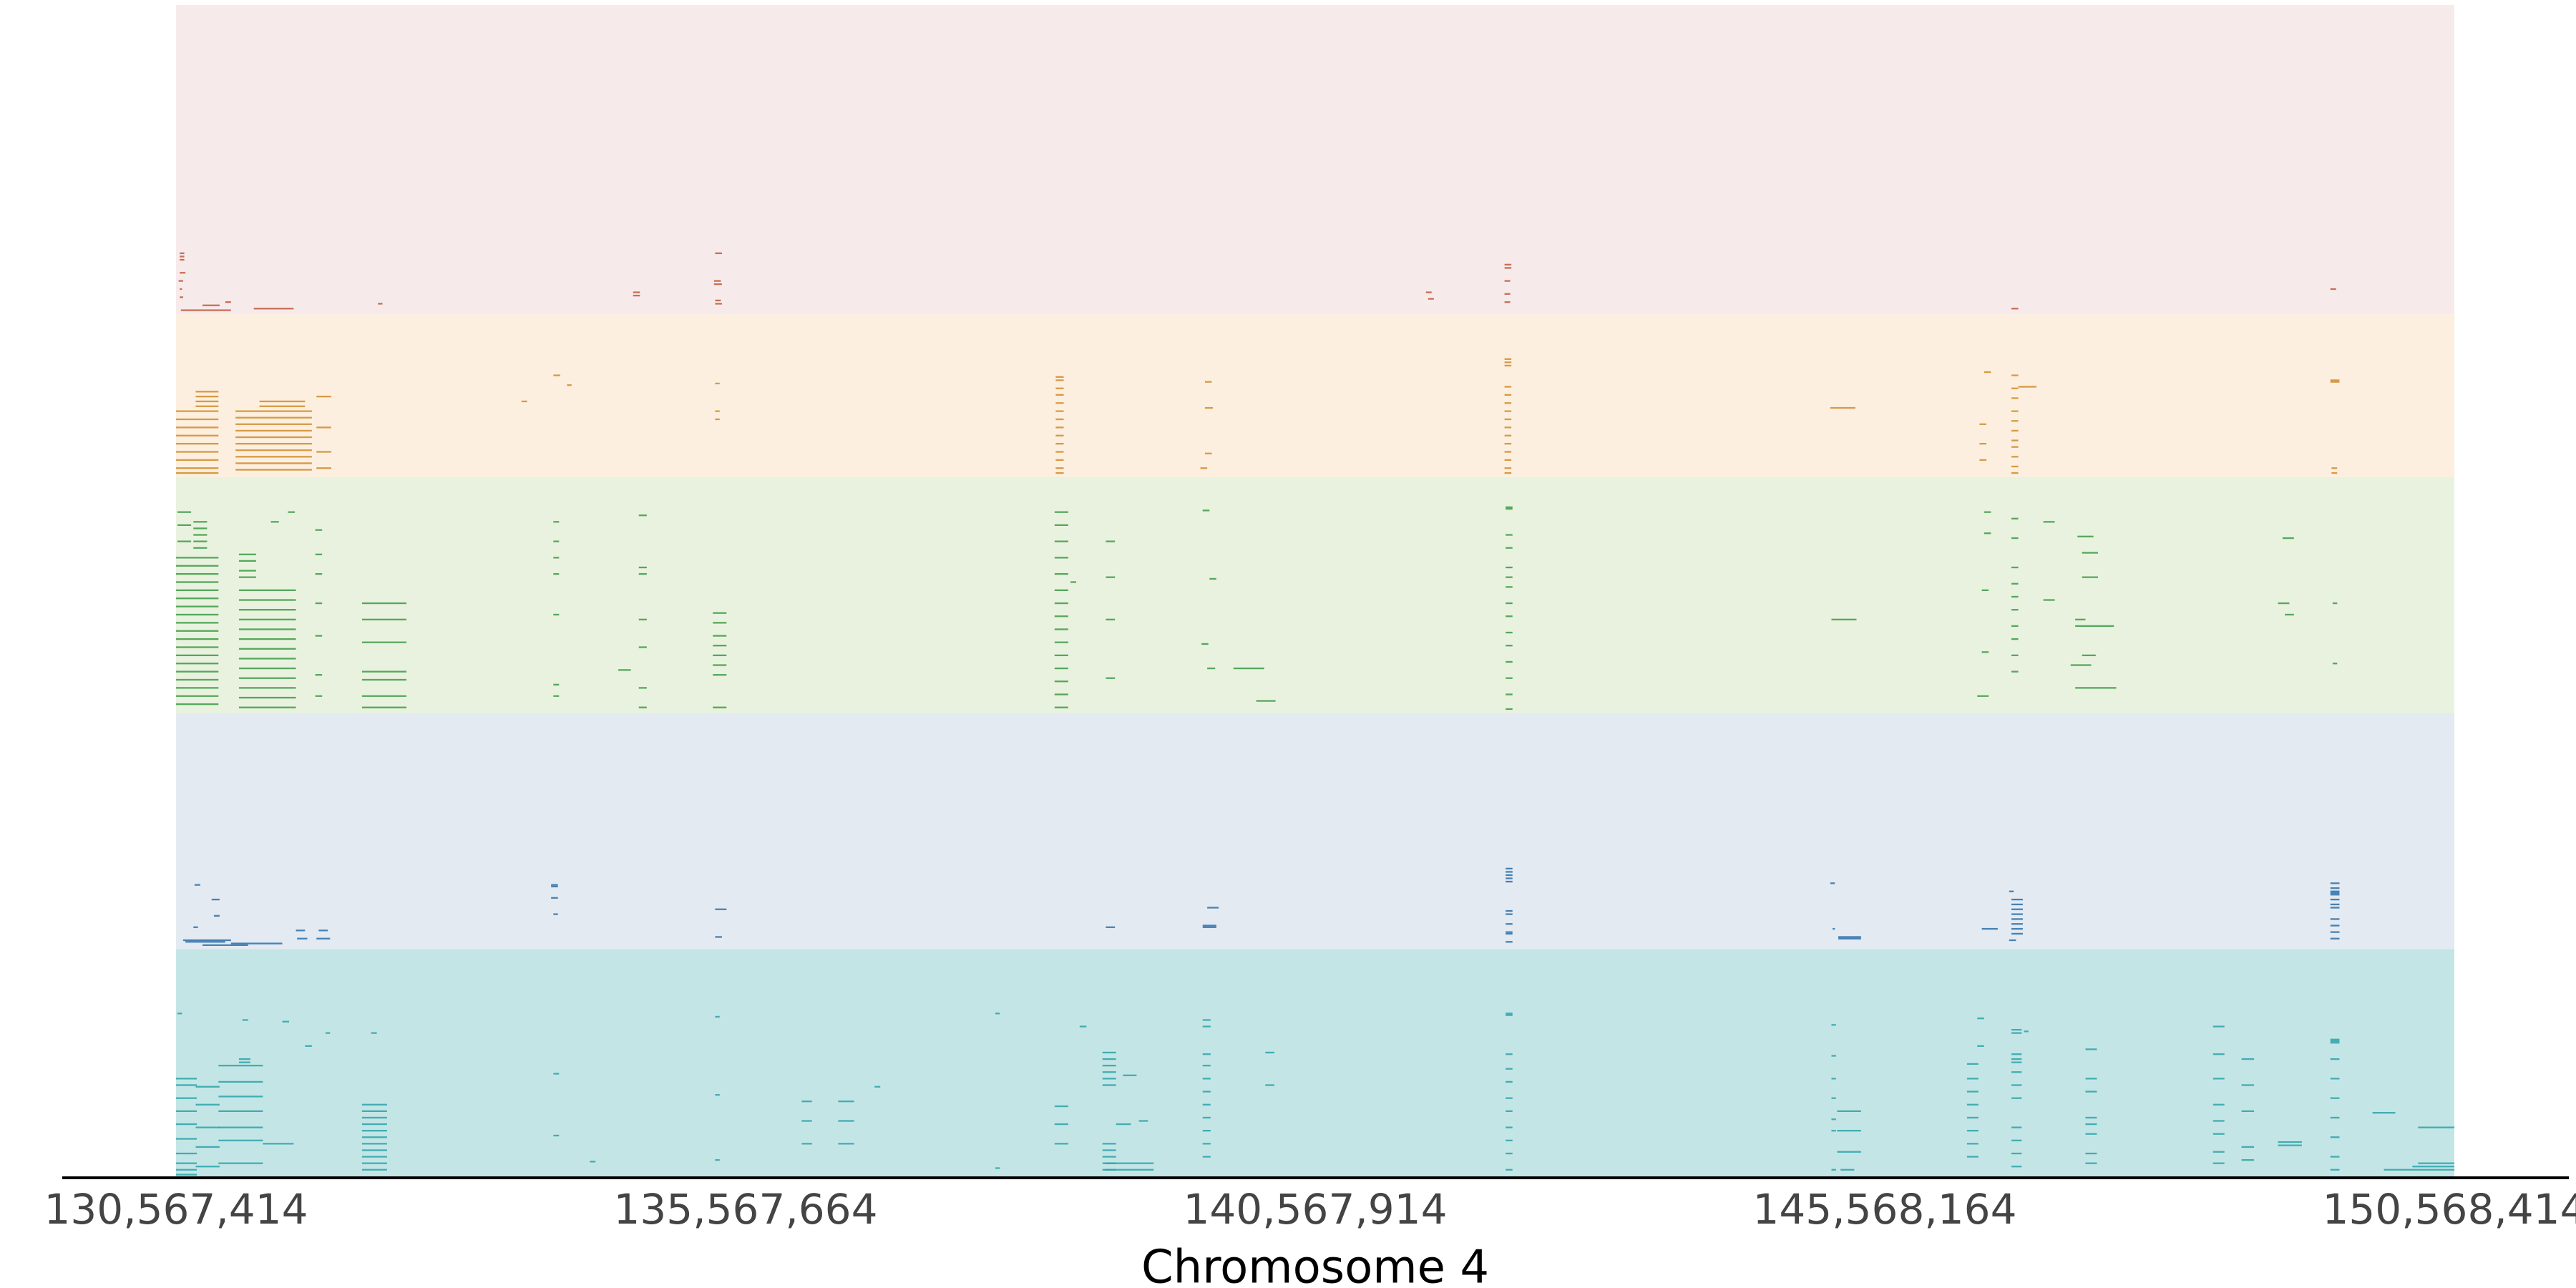 This screenshot has width=2576, height=1288. I want to click on x-tick-label: 135,567,664, so click(746, 1209).